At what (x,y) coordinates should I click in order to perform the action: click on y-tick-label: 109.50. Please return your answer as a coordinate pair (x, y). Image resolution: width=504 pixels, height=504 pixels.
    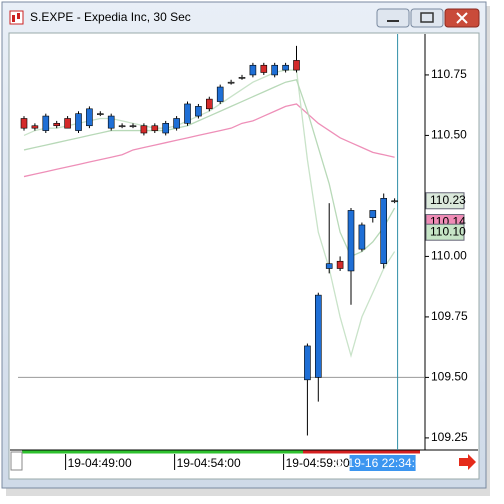
    Looking at the image, I should click on (449, 377).